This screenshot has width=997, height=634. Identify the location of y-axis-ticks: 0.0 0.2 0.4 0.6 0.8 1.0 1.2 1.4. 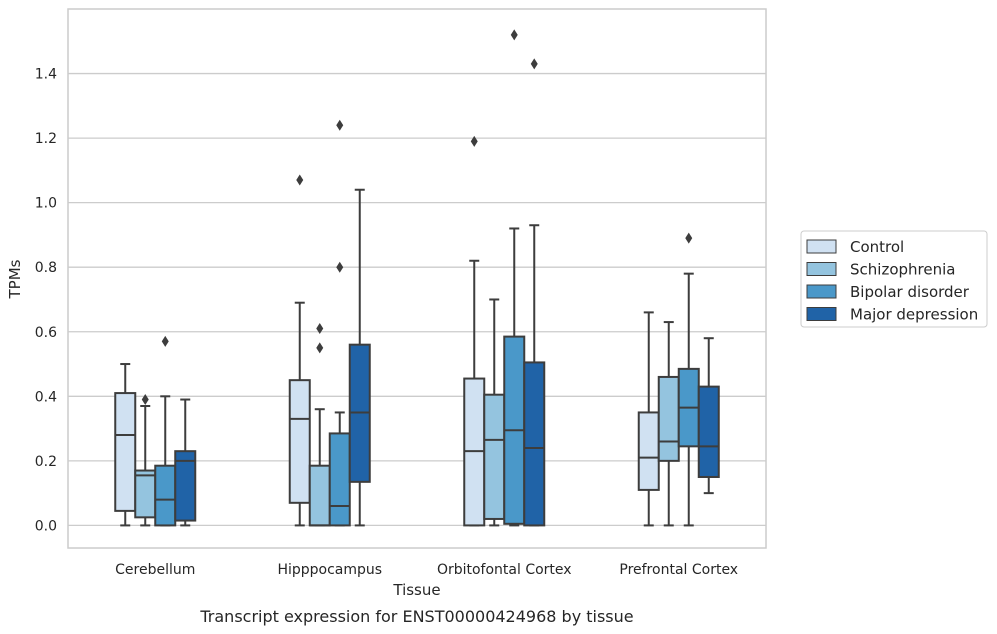
(46, 301).